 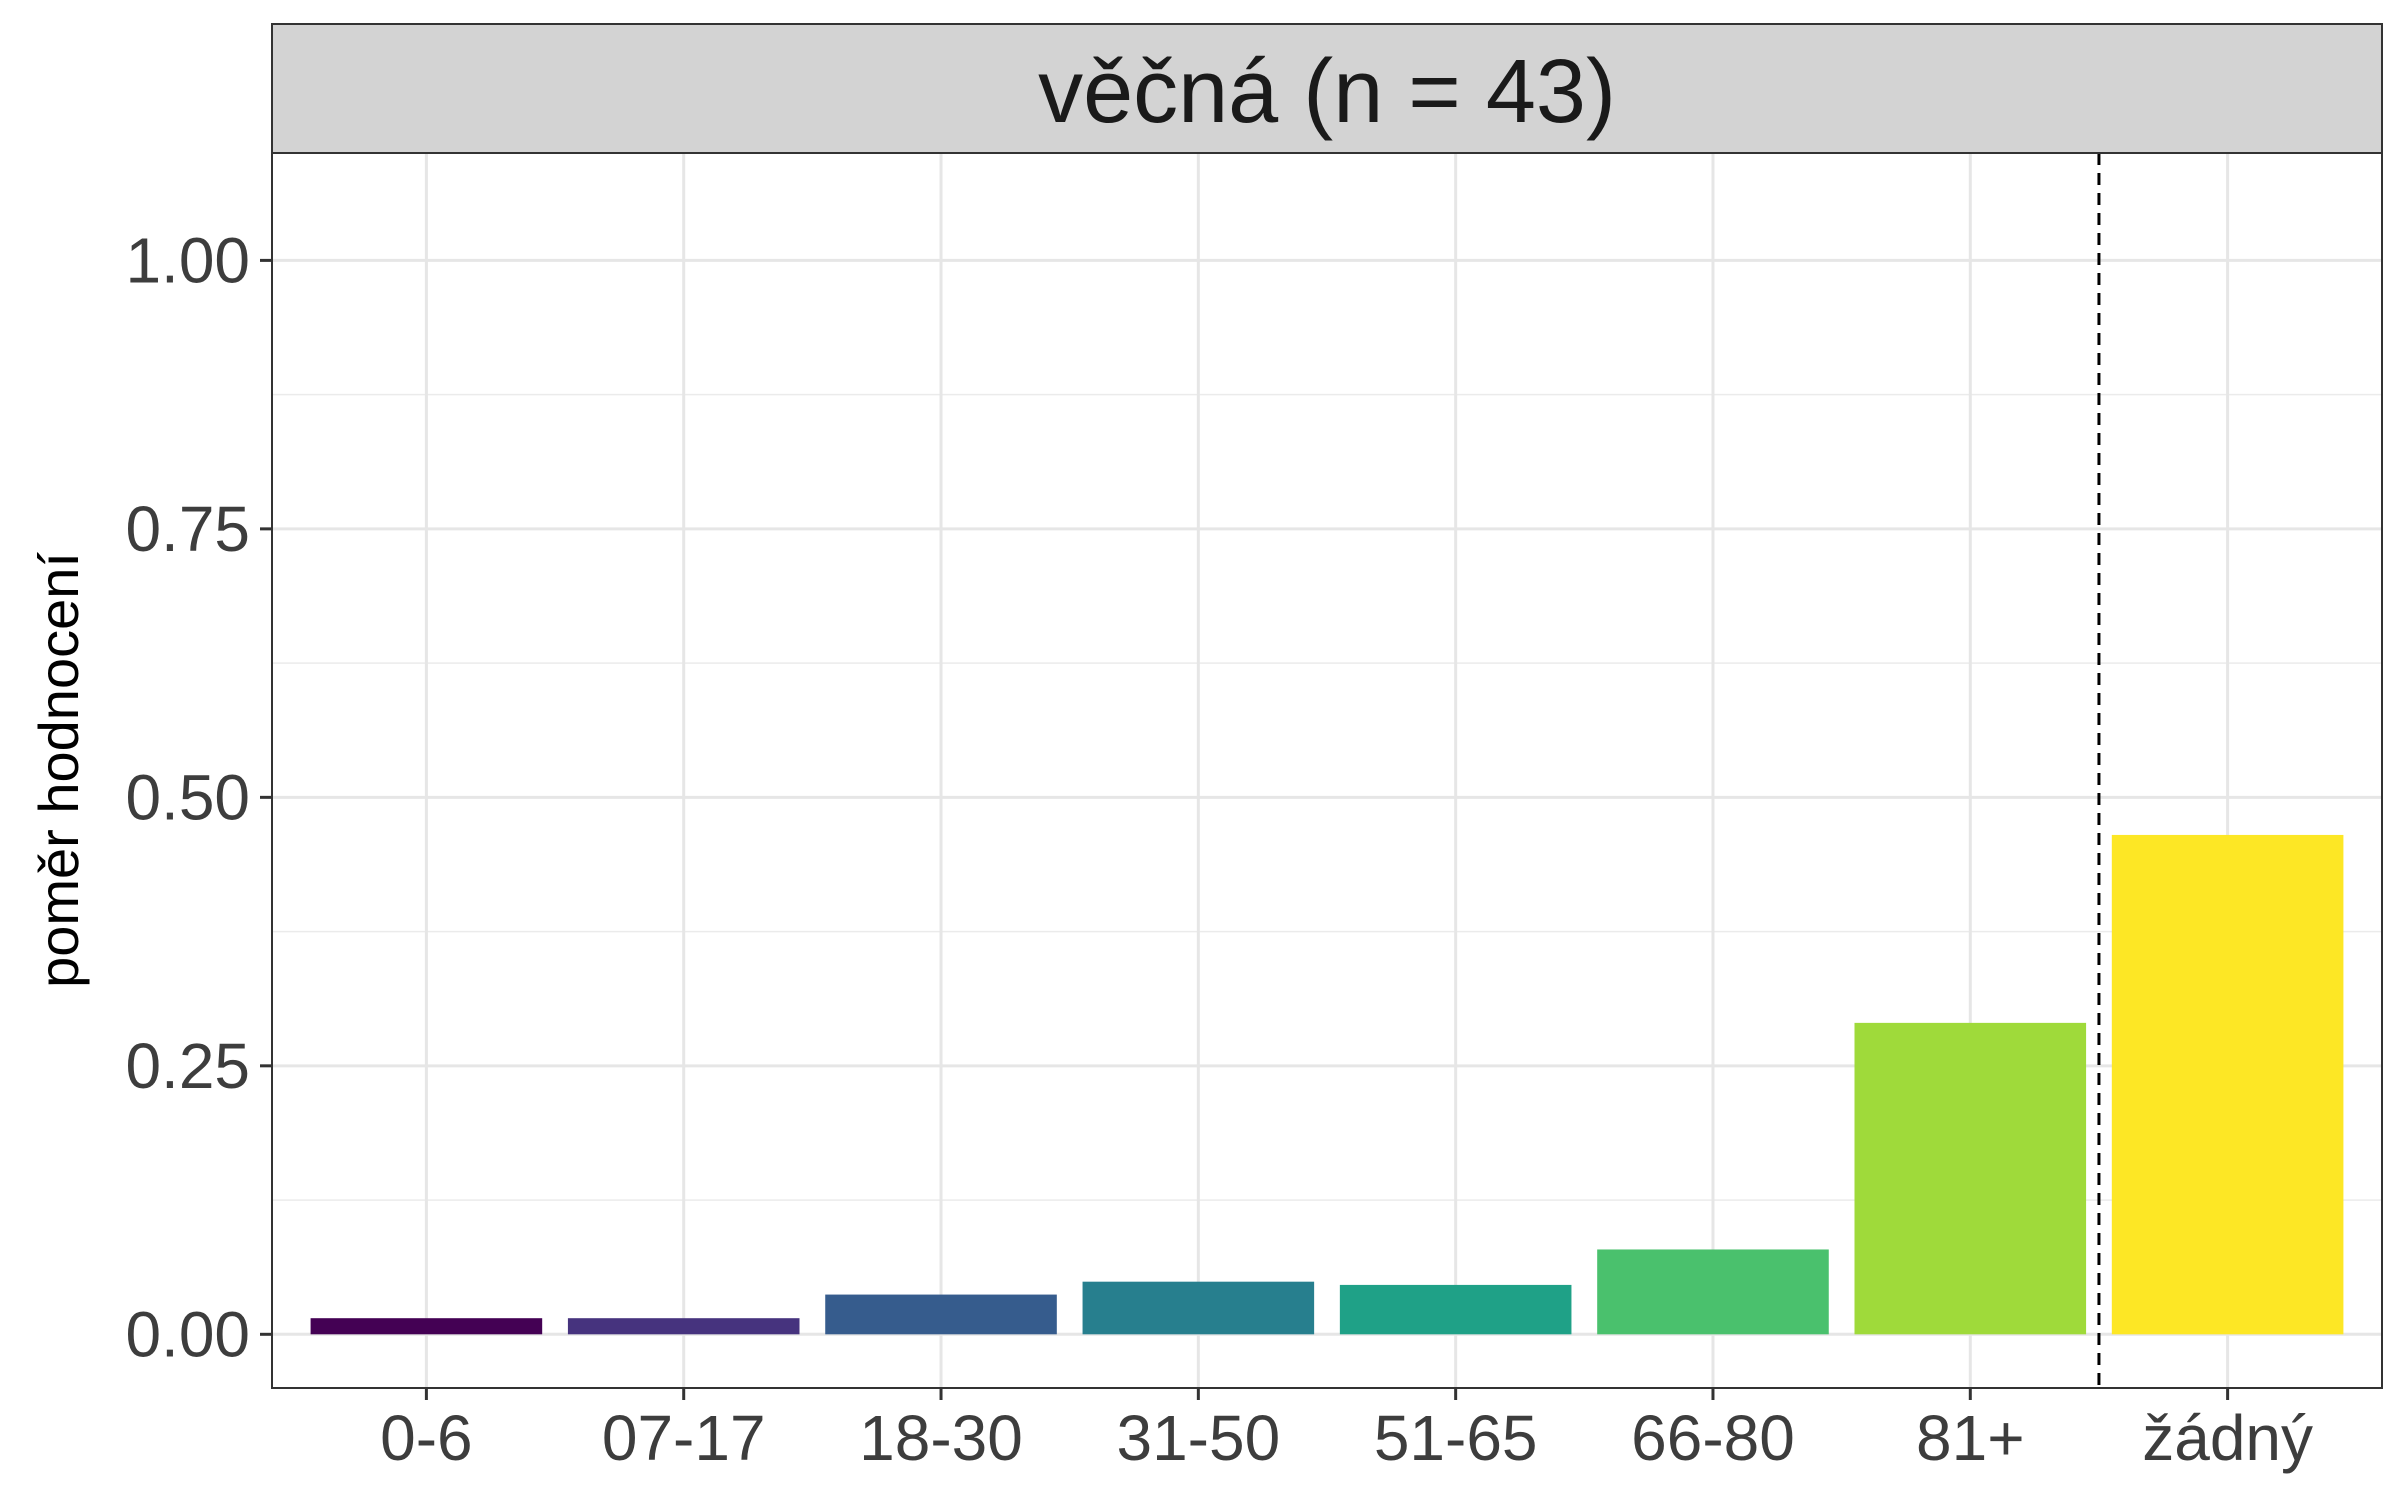 I want to click on x-tick-label: 07-17, so click(x=684, y=1438).